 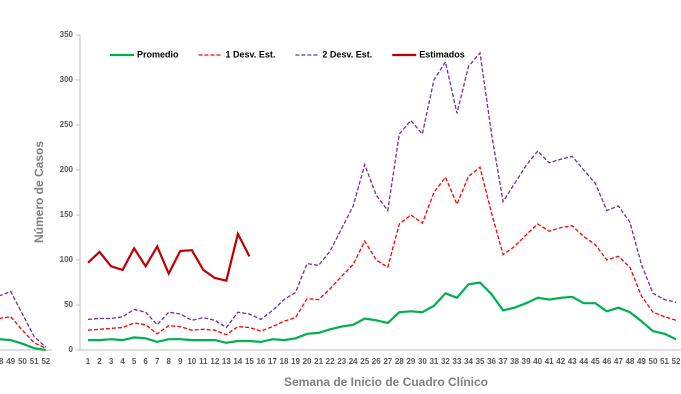 I want to click on x-tick-label: 11, so click(x=203, y=361).